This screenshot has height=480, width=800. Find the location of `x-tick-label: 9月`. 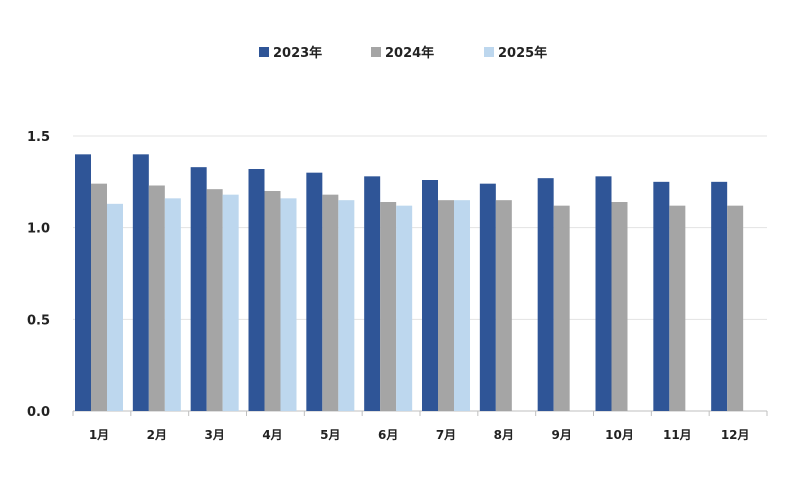

x-tick-label: 9月 is located at coordinates (561, 435).